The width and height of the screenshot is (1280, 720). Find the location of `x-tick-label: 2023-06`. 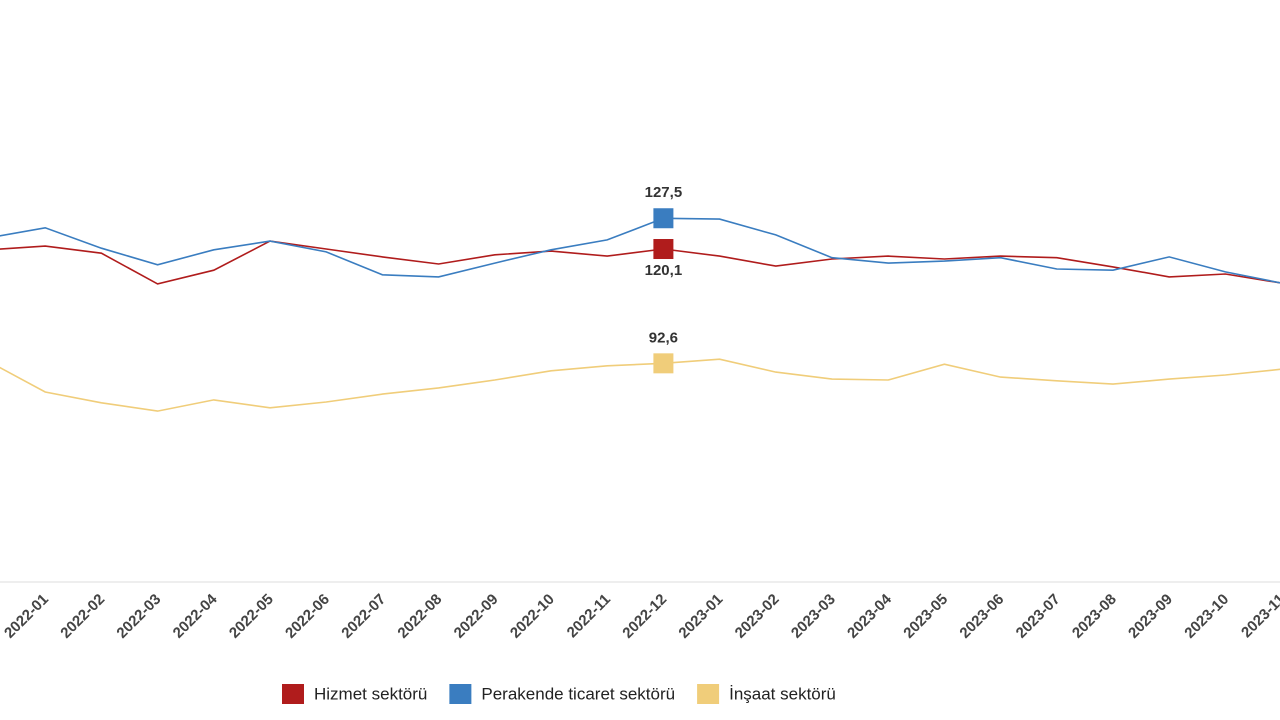

x-tick-label: 2023-06 is located at coordinates (981, 616).